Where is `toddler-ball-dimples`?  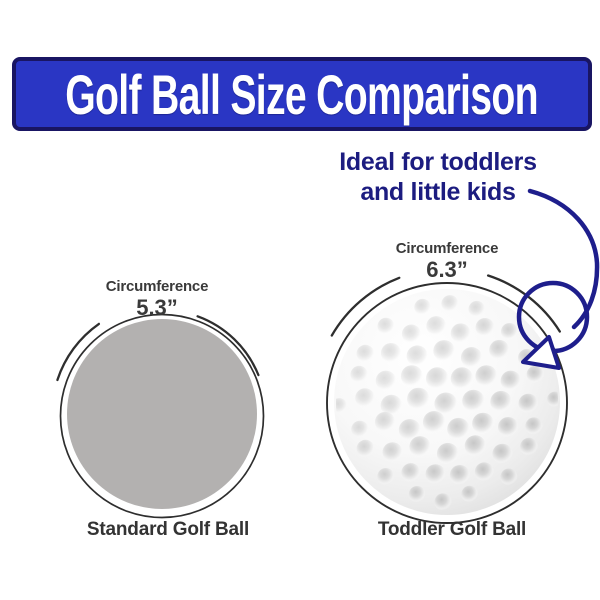
toddler-ball-dimples is located at coordinates (447, 403).